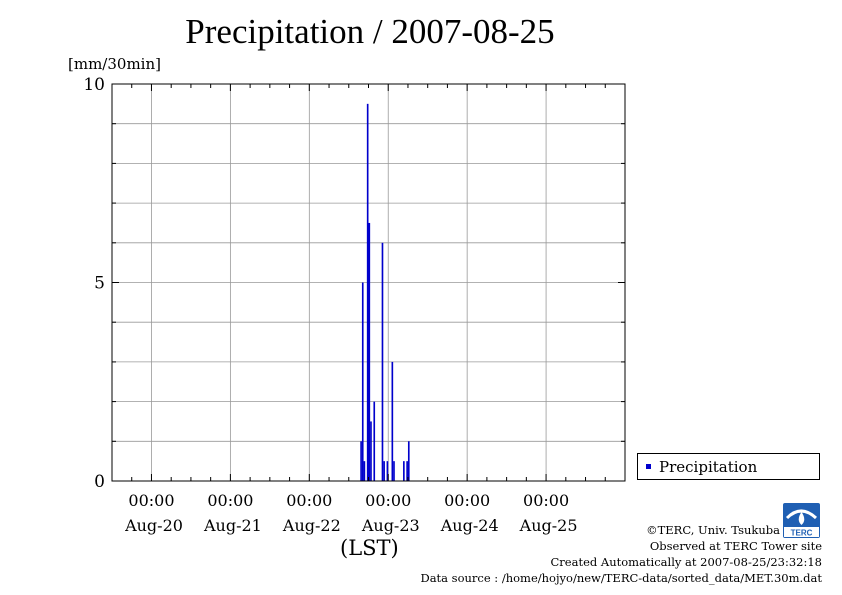 This screenshot has width=842, height=595. What do you see at coordinates (370, 31) in the screenshot?
I see `chart-title: Precipitation / 2007-08-25` at bounding box center [370, 31].